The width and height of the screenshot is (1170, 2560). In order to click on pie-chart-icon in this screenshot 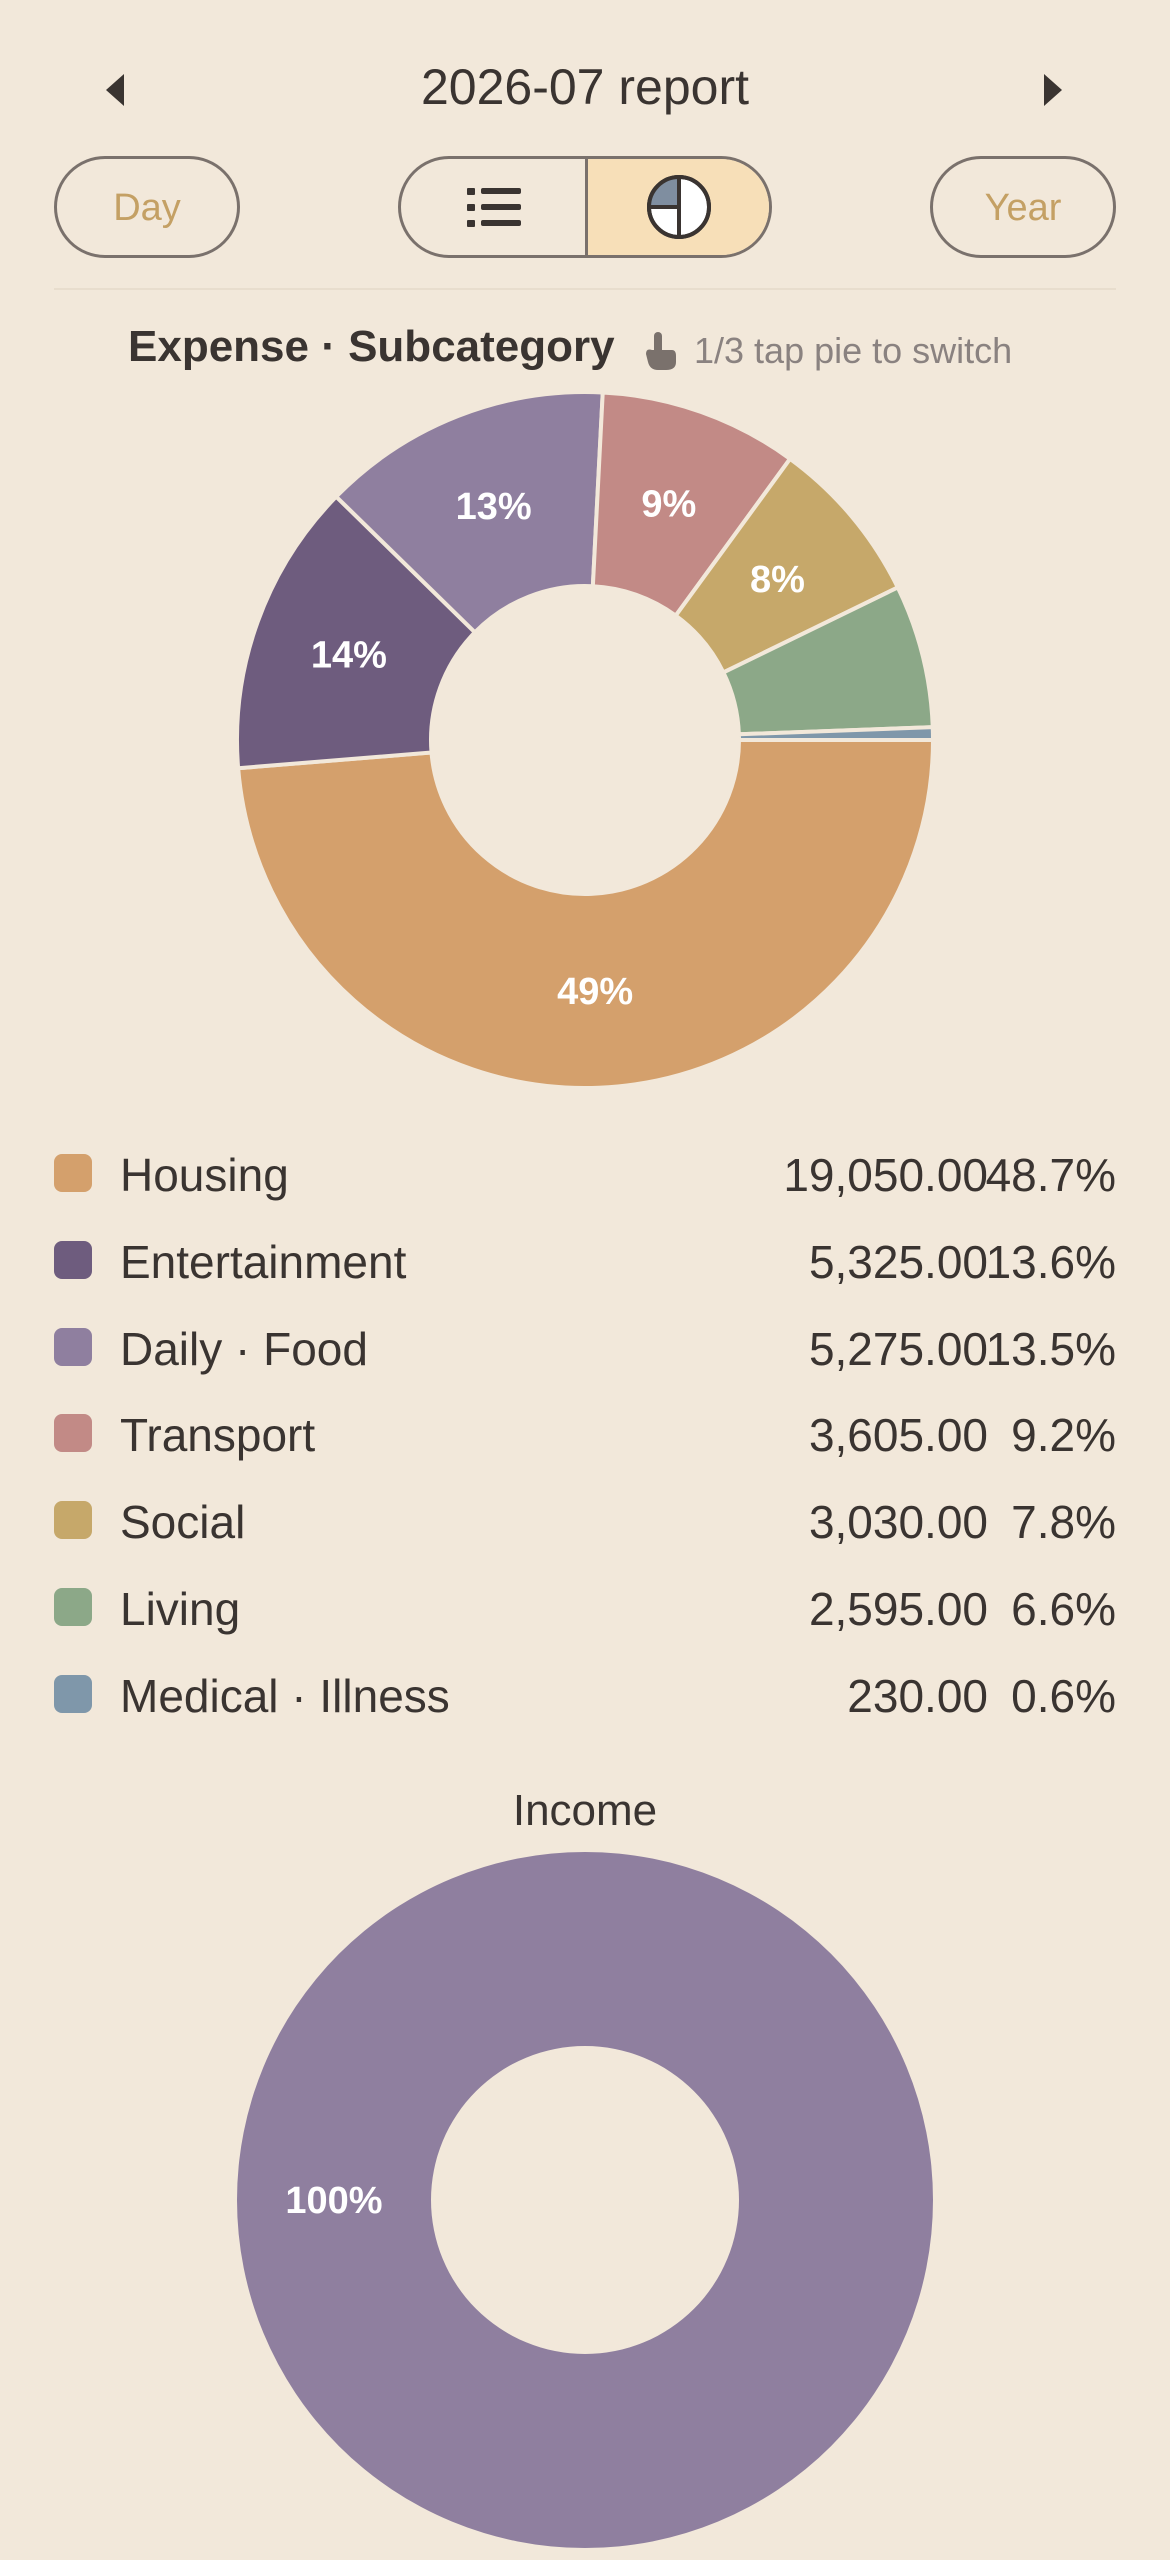, I will do `click(679, 207)`.